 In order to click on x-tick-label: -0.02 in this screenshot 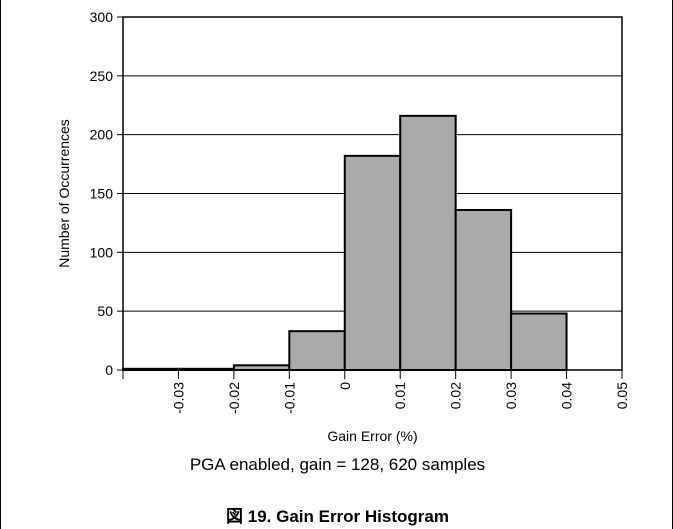, I will do `click(234, 398)`.